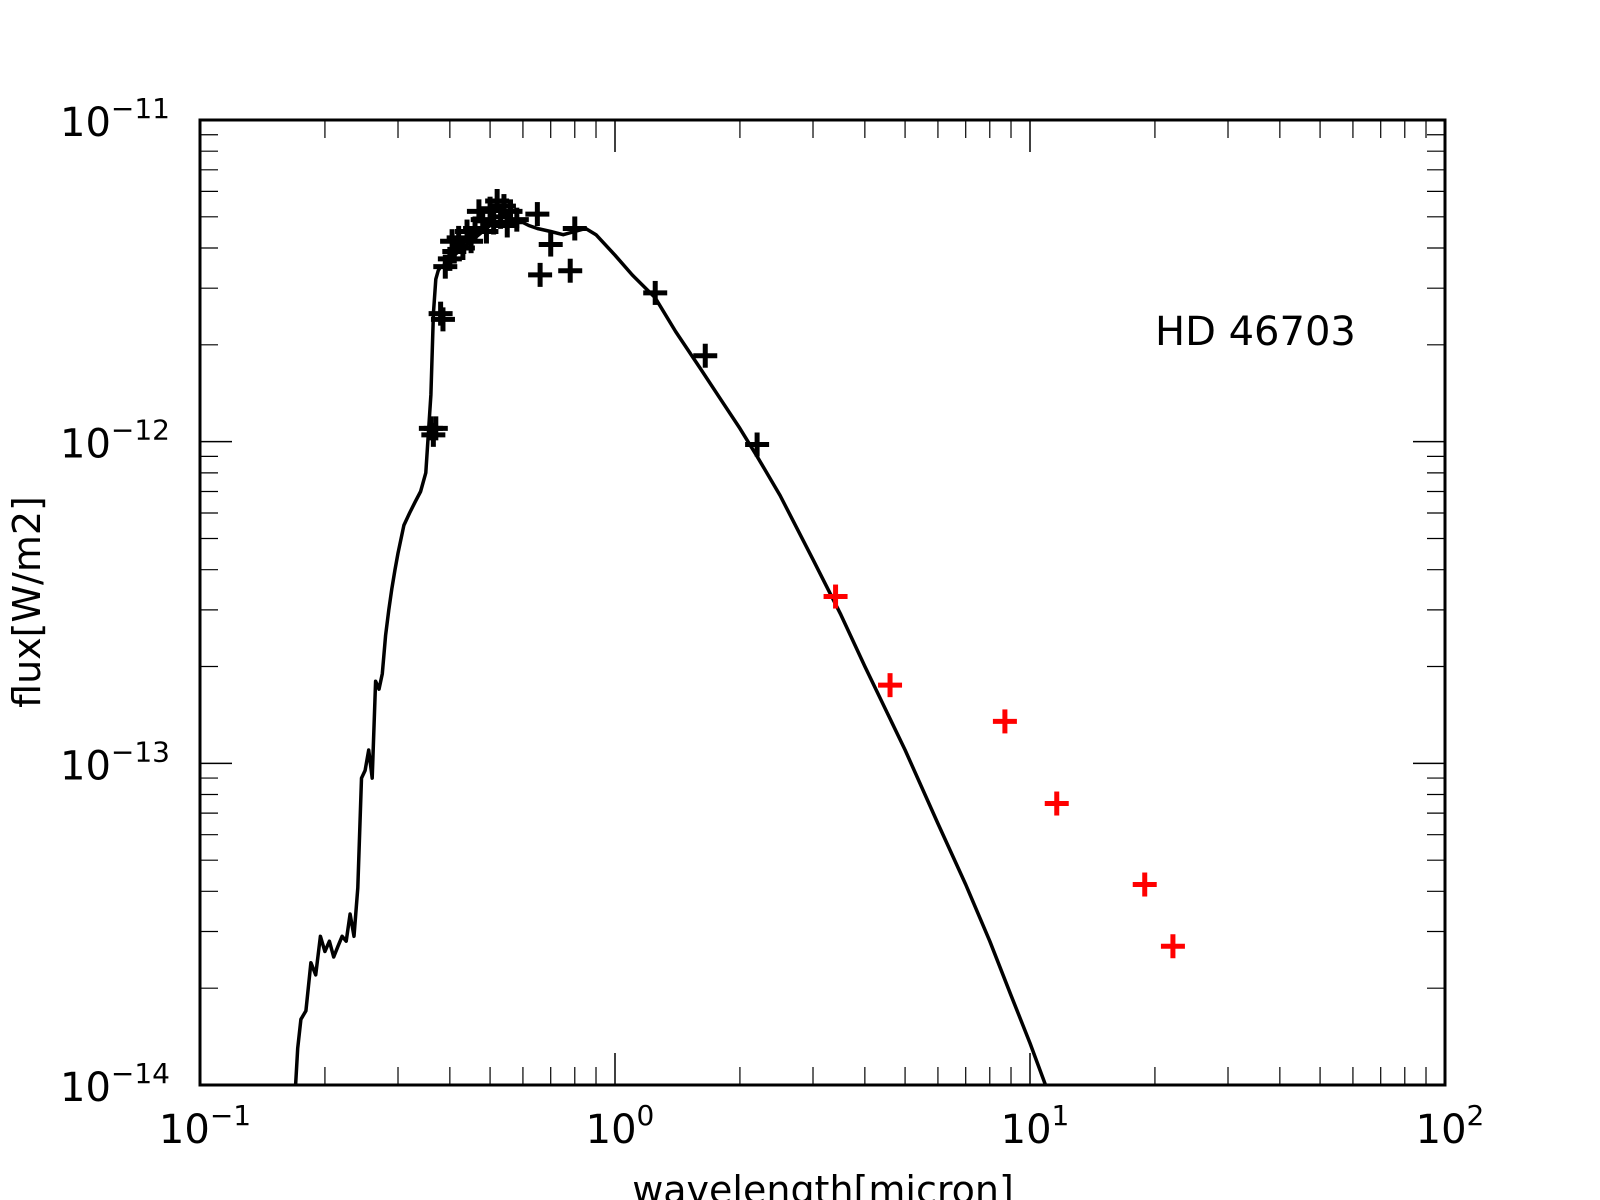 This screenshot has width=1600, height=1200. Describe the element at coordinates (1061, 1115) in the screenshot. I see `x-tick-label-exponent: 1` at that location.